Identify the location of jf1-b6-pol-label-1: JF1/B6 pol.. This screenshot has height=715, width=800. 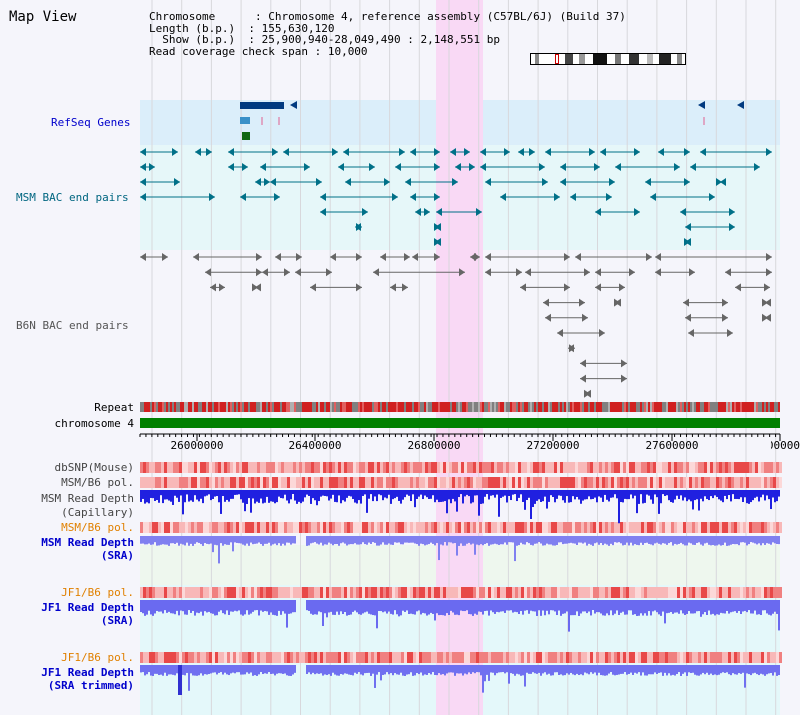
(97, 592).